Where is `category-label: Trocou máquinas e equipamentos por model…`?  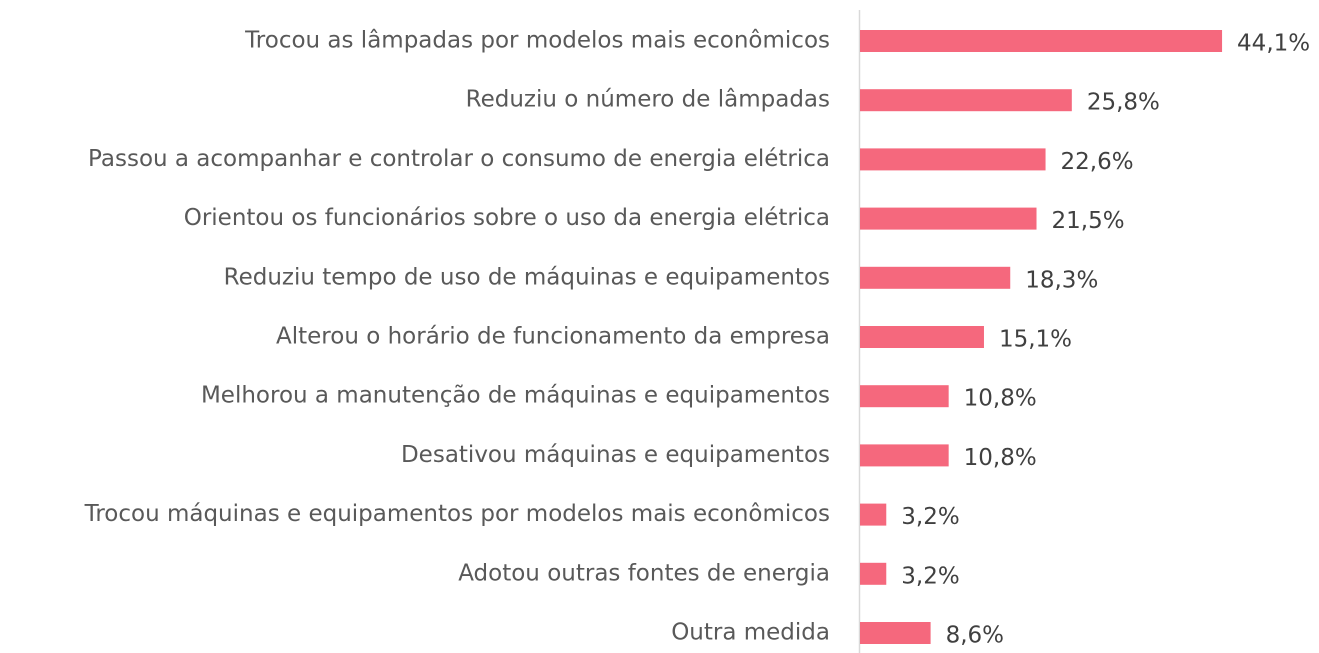
category-label: Trocou máquinas e equipamentos por model… is located at coordinates (457, 514).